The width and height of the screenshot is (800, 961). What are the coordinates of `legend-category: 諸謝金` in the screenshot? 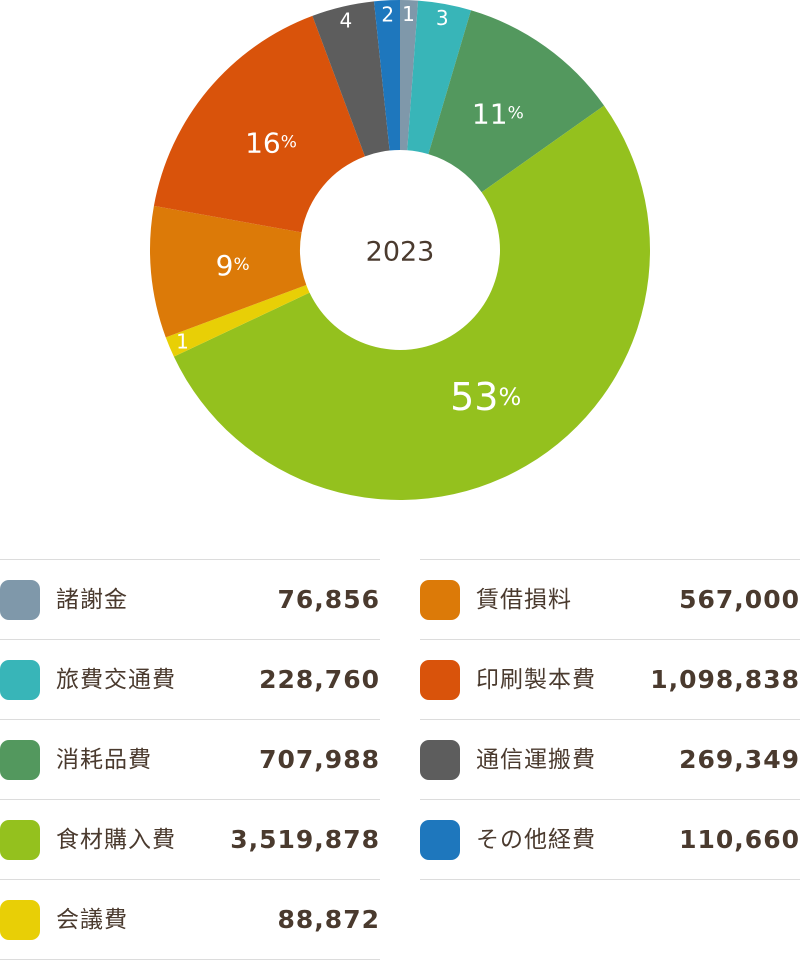 It's located at (92, 600).